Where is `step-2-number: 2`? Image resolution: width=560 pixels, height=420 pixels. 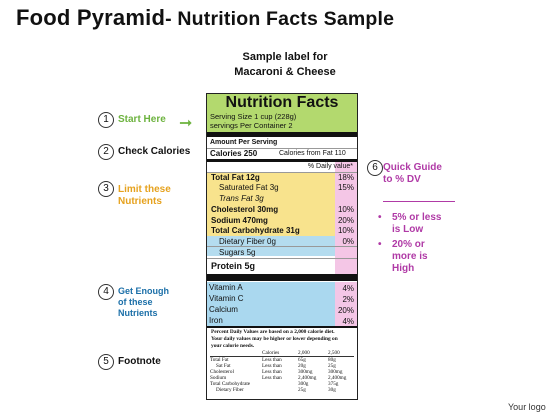 step-2-number: 2 is located at coordinates (106, 152).